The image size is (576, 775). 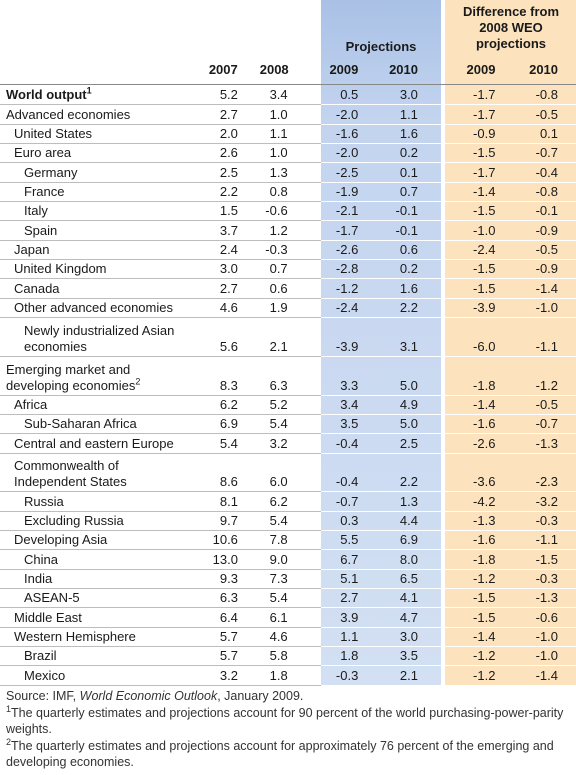 I want to click on table-row: Brazil 5.7 5.8 1.8 3.5 -1.2 -1.0, so click(x=288, y=657).